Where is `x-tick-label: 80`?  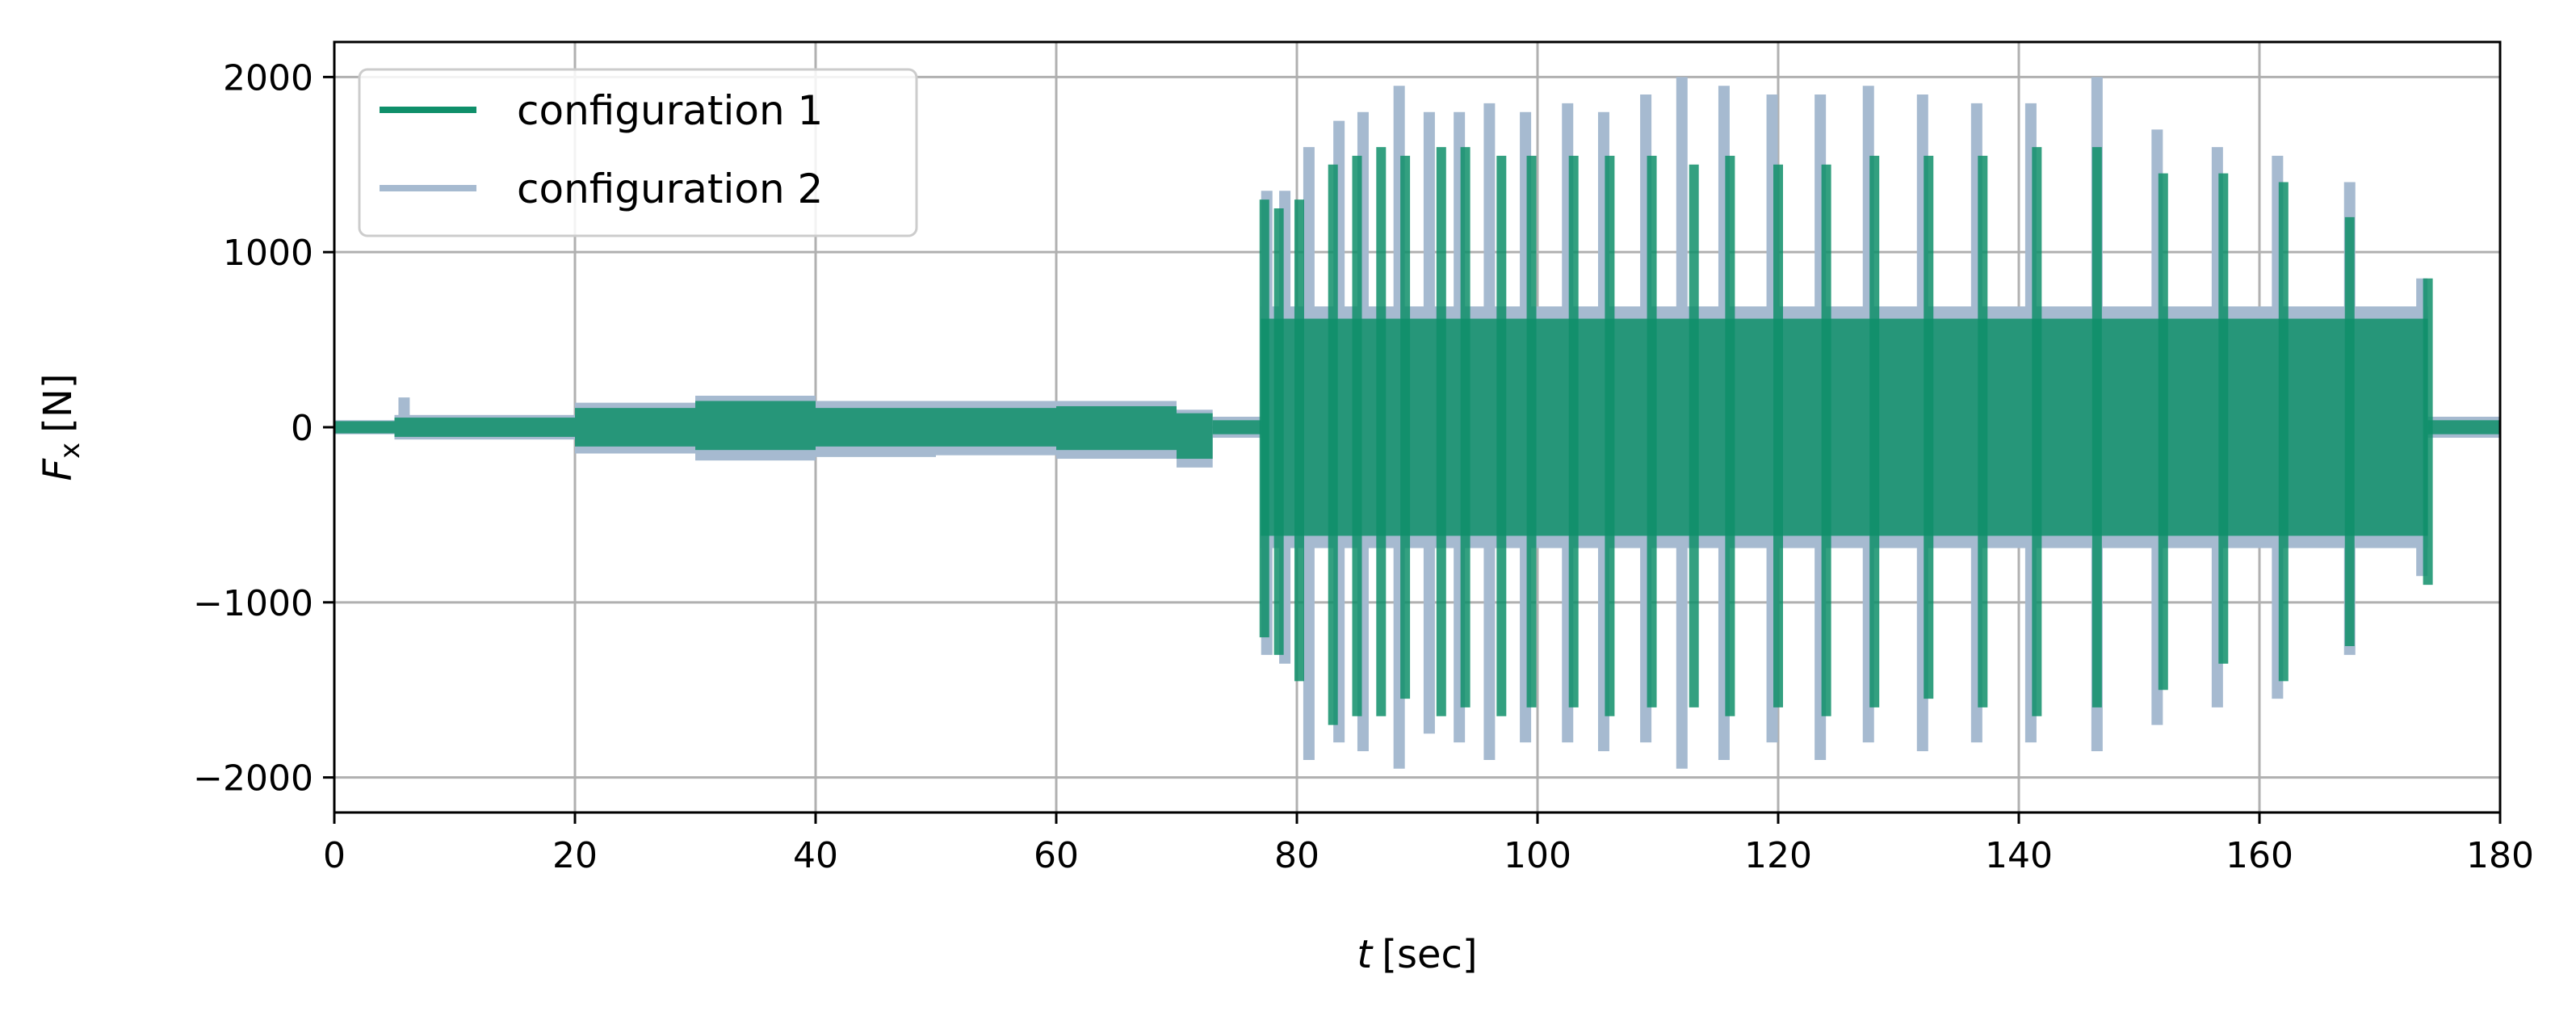 x-tick-label: 80 is located at coordinates (1296, 856).